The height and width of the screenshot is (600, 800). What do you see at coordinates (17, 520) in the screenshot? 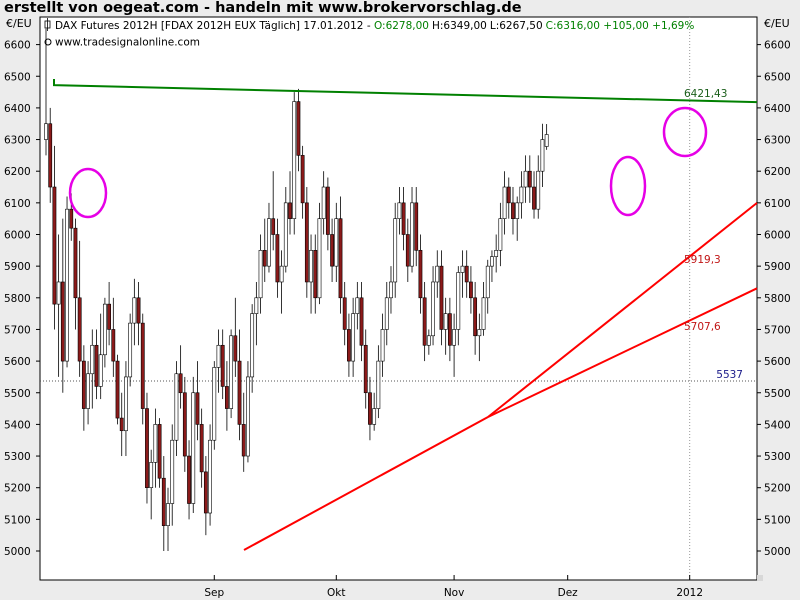
I see `y-tick-label-left: 5100` at bounding box center [17, 520].